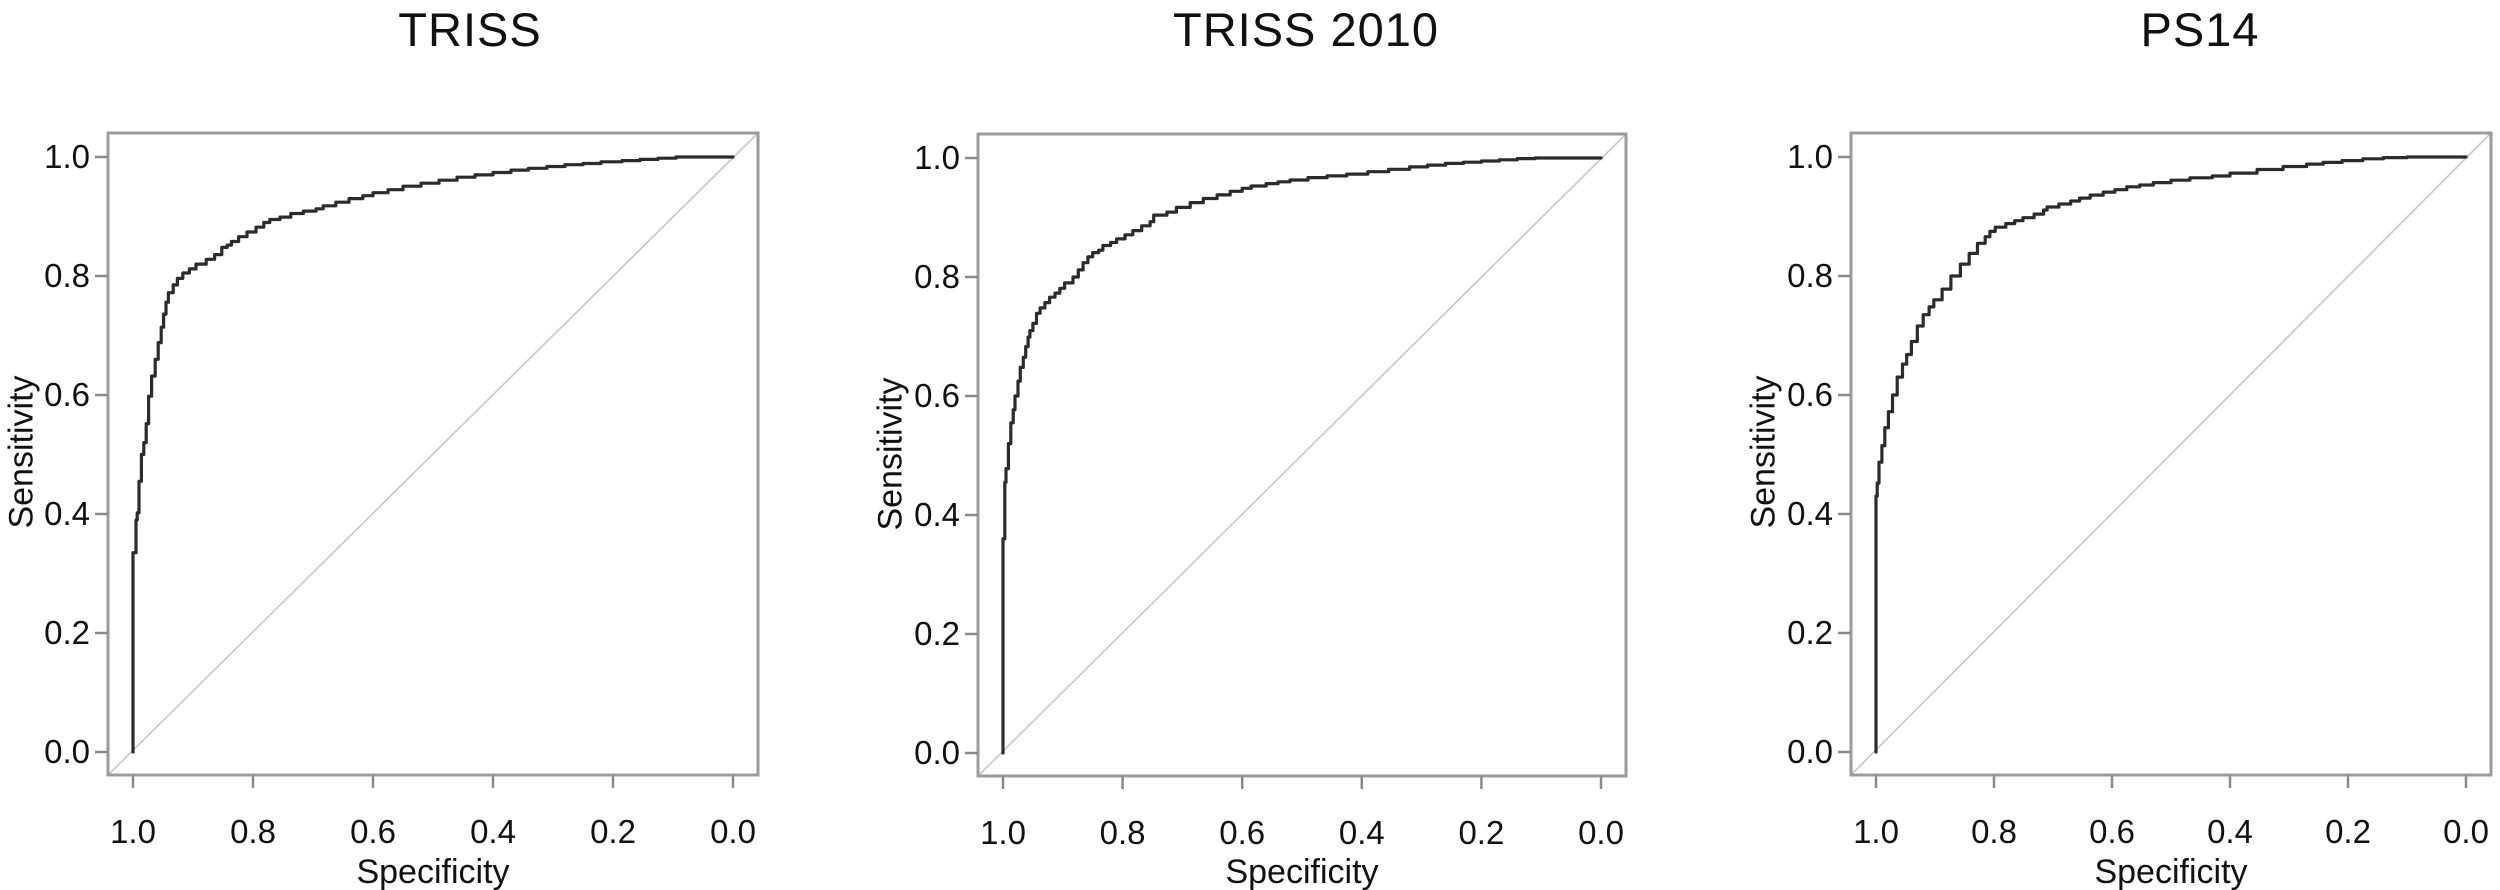 This screenshot has height=890, width=2500. Describe the element at coordinates (2200, 29) in the screenshot. I see `panel-title-ps14: PS14` at that location.